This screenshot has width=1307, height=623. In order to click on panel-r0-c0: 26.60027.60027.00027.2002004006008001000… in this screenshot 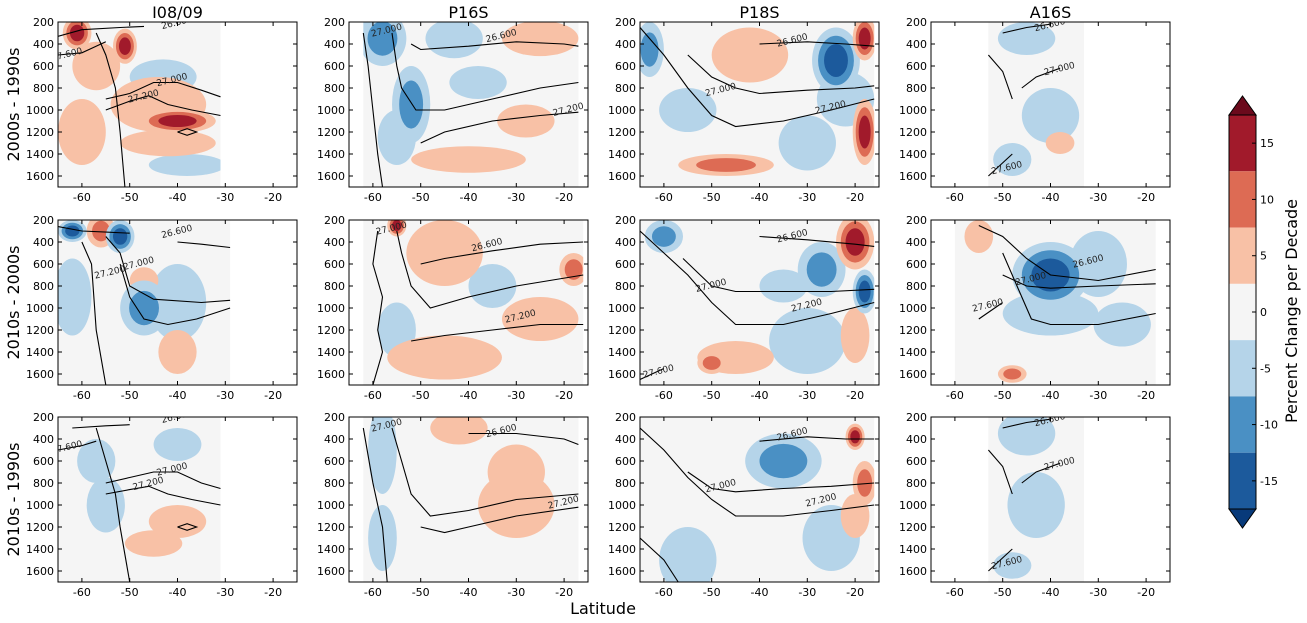, I will do `click(162, 110)`.